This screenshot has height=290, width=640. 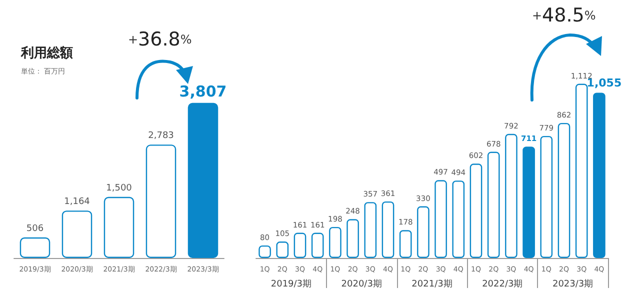 I want to click on text: 2022/3期, so click(x=502, y=284).